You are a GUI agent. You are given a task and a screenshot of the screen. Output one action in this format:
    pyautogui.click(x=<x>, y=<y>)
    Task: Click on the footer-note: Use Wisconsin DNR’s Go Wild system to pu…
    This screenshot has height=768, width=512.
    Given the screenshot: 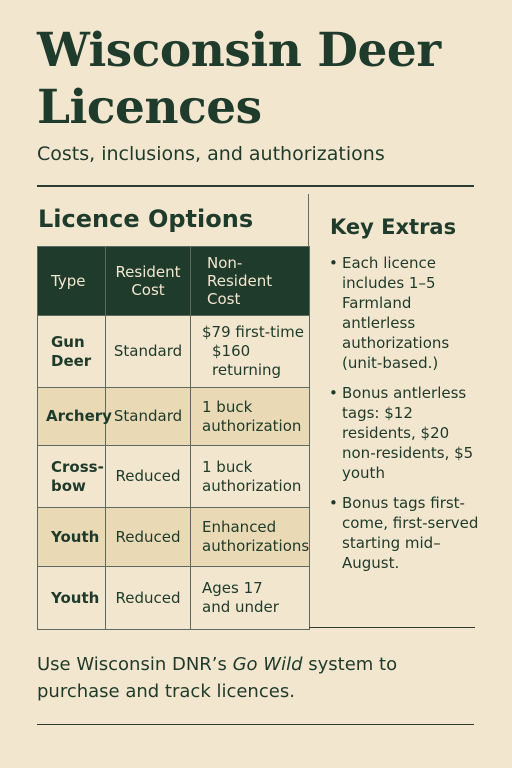 What is the action you would take?
    pyautogui.click(x=257, y=678)
    